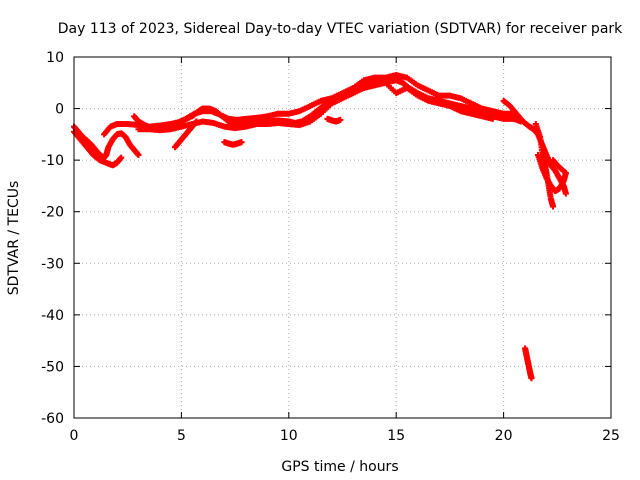 The image size is (640, 480). I want to click on y-tick-label: 10, so click(55, 58).